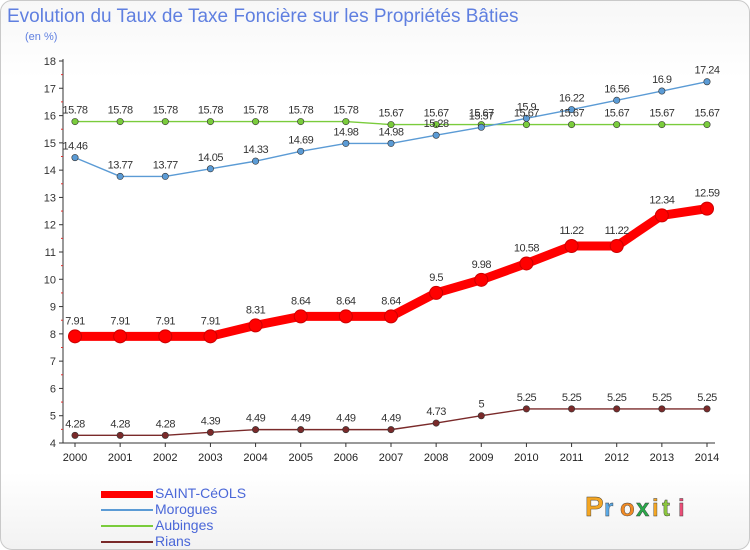 The height and width of the screenshot is (550, 750). Describe the element at coordinates (120, 165) in the screenshot. I see `data-label-1: 13.77` at that location.